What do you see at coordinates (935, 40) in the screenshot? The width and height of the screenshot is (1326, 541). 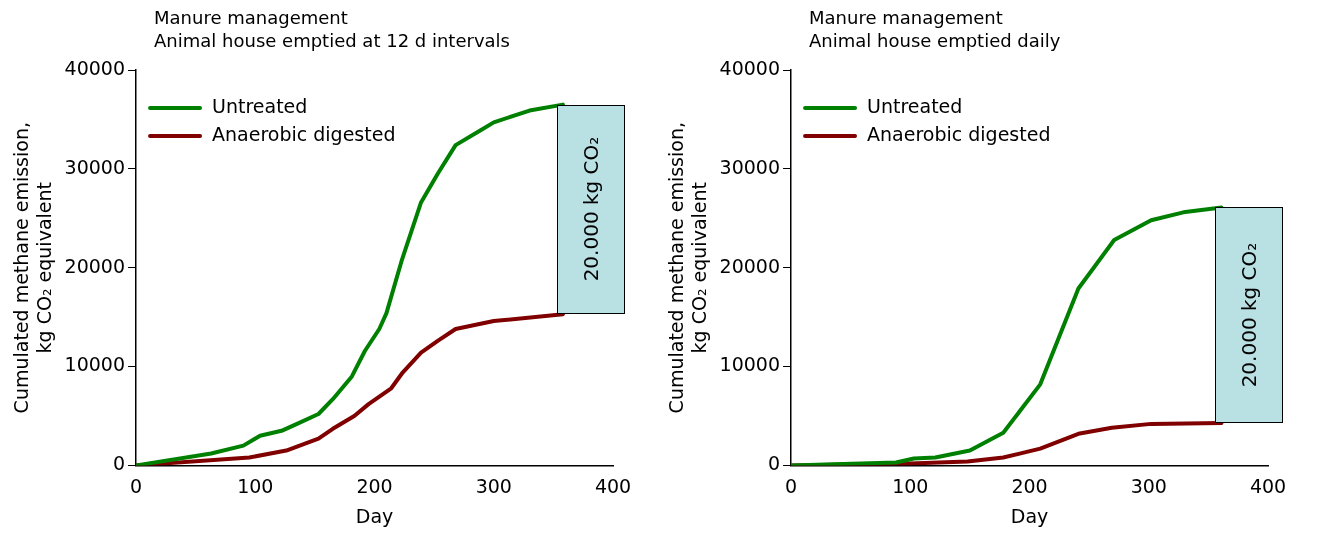 I see `chart-subtitle: Animal house emptied daily` at bounding box center [935, 40].